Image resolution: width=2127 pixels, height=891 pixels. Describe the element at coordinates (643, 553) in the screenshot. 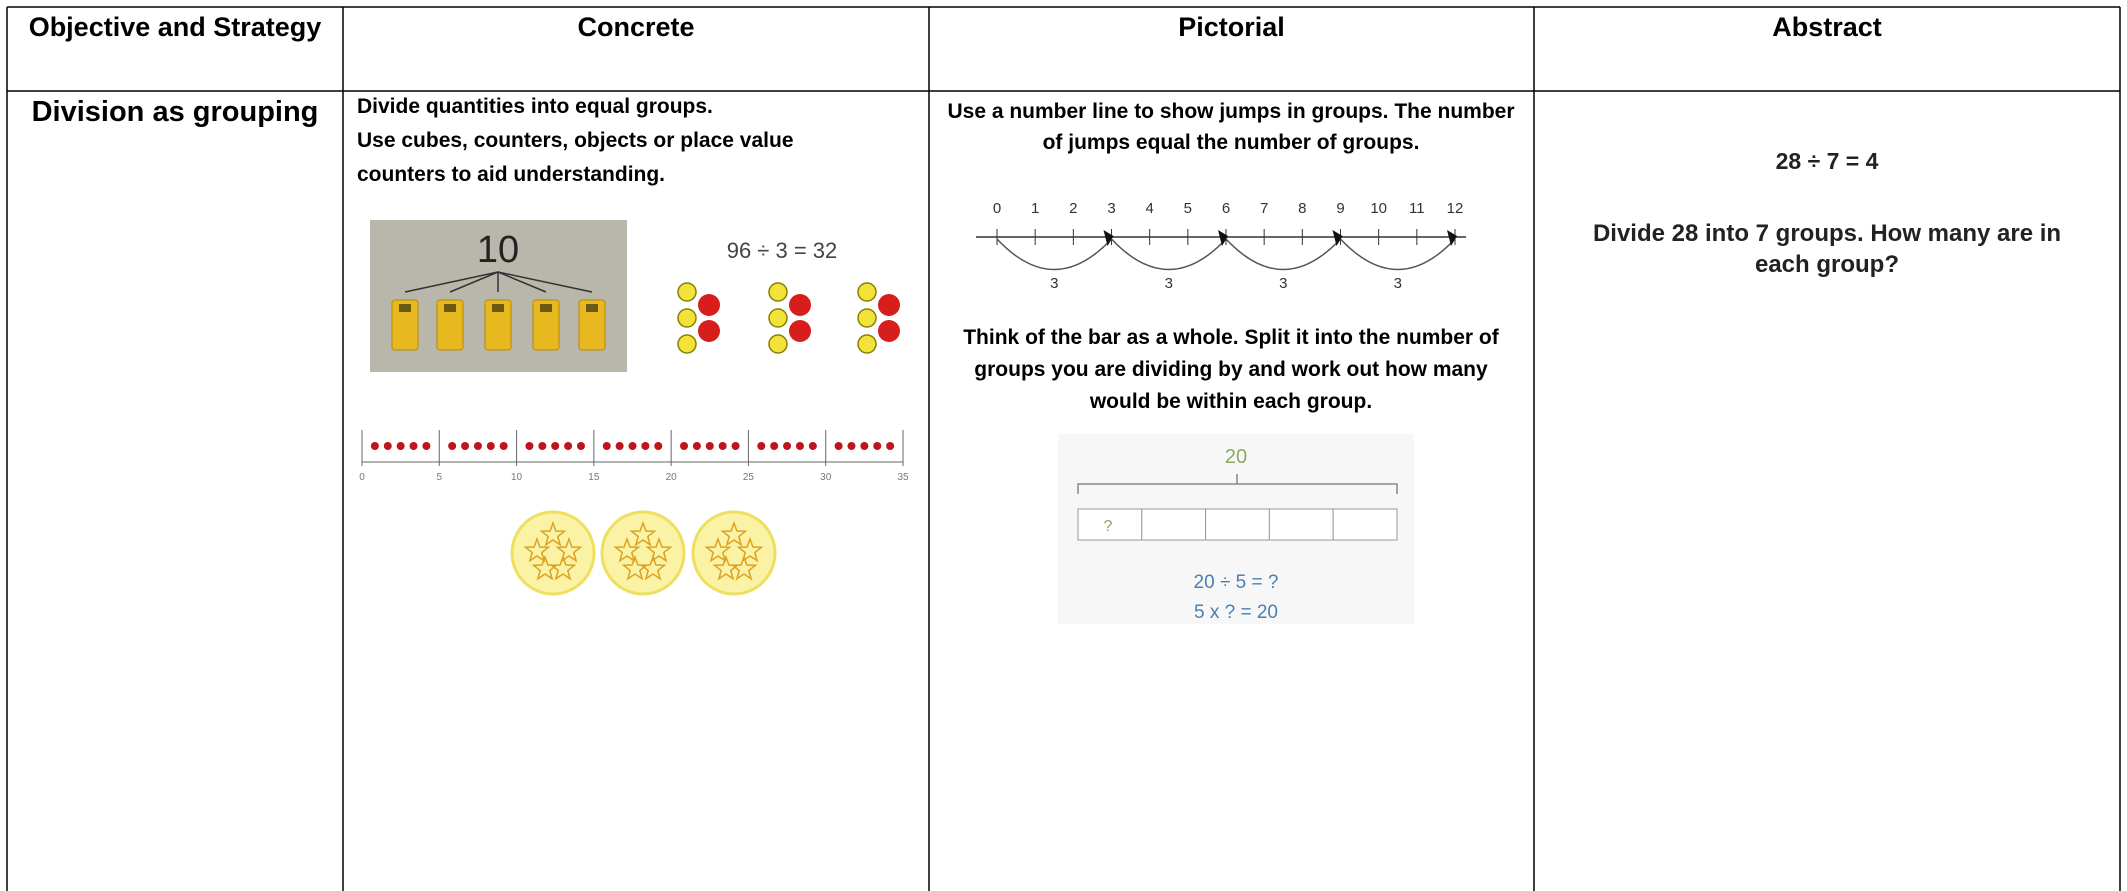

I see `star-groups` at that location.